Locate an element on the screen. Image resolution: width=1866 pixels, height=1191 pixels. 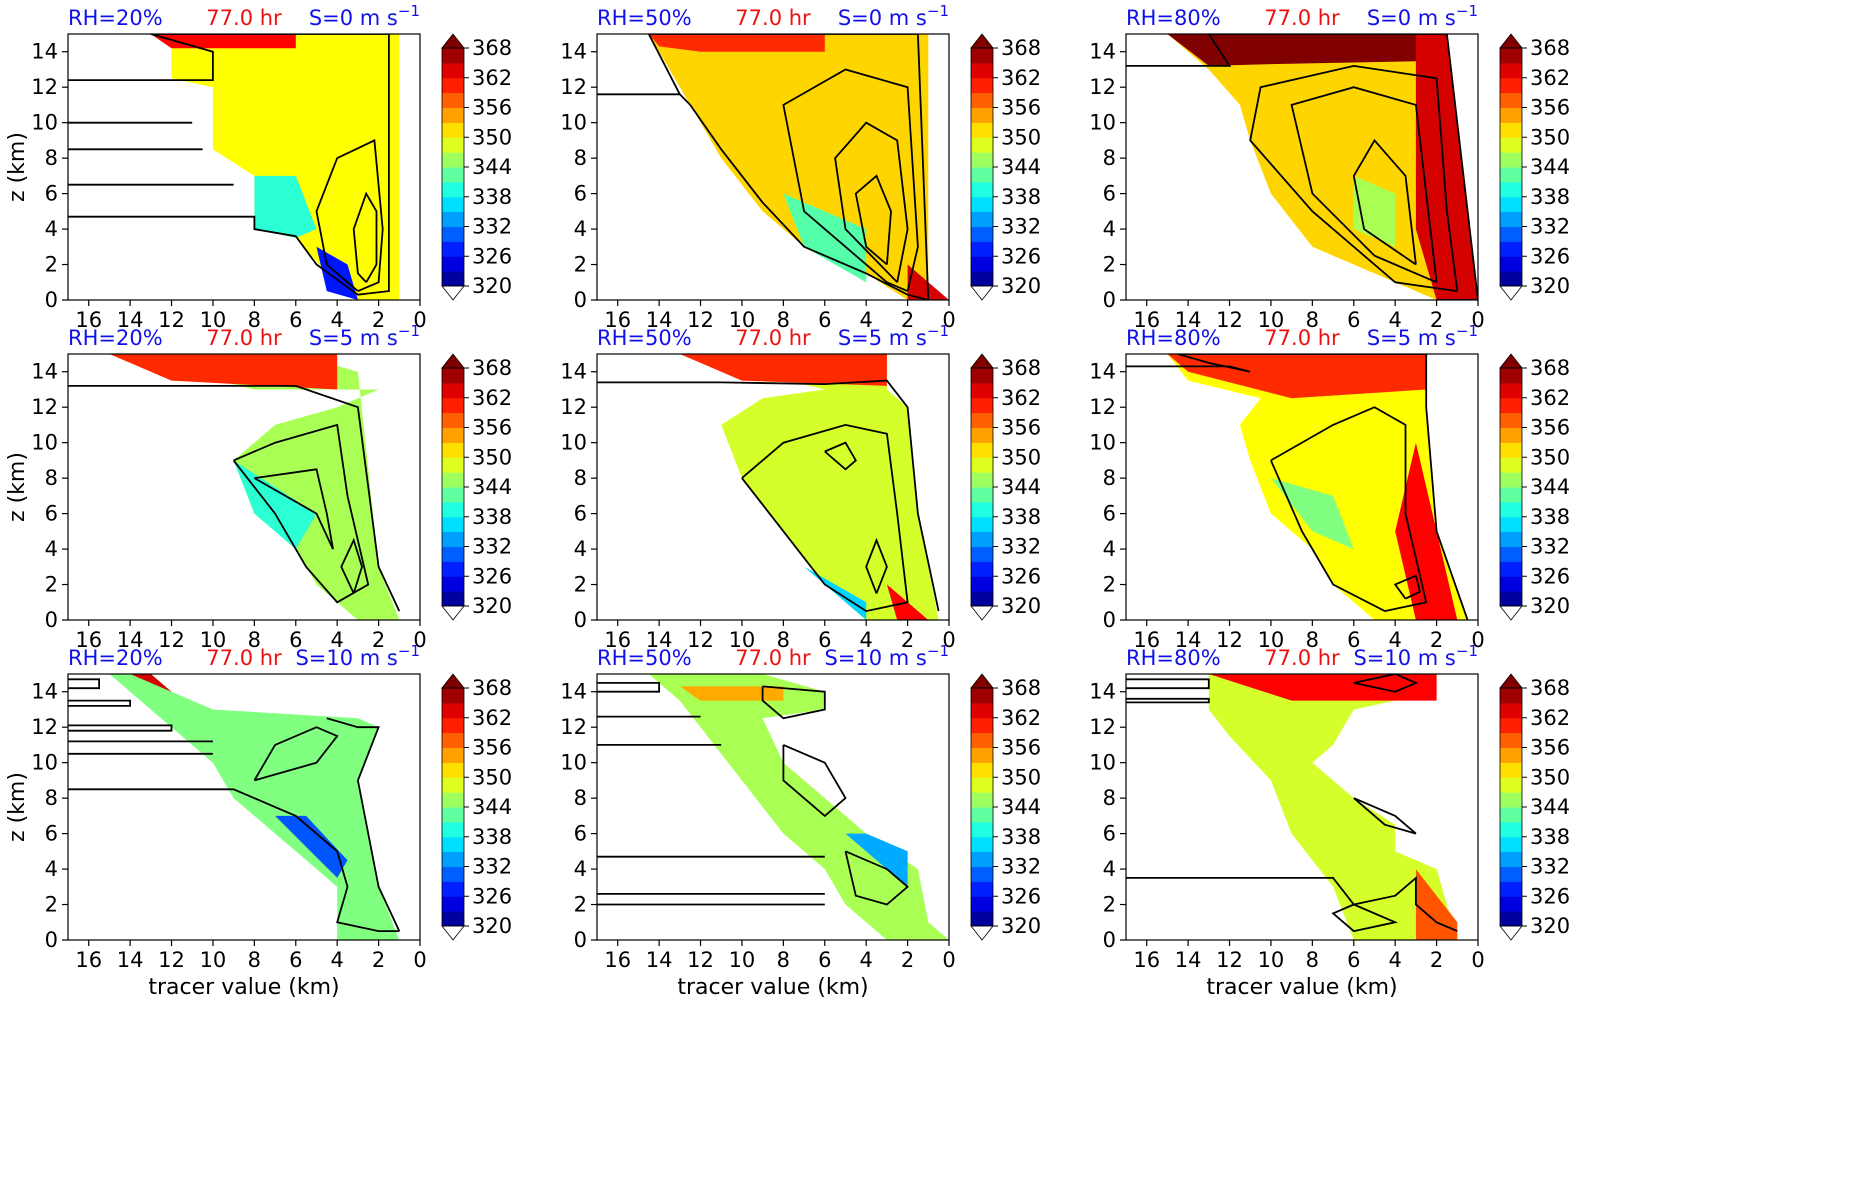
x-axis-label: tracer value (km) is located at coordinates (772, 987).